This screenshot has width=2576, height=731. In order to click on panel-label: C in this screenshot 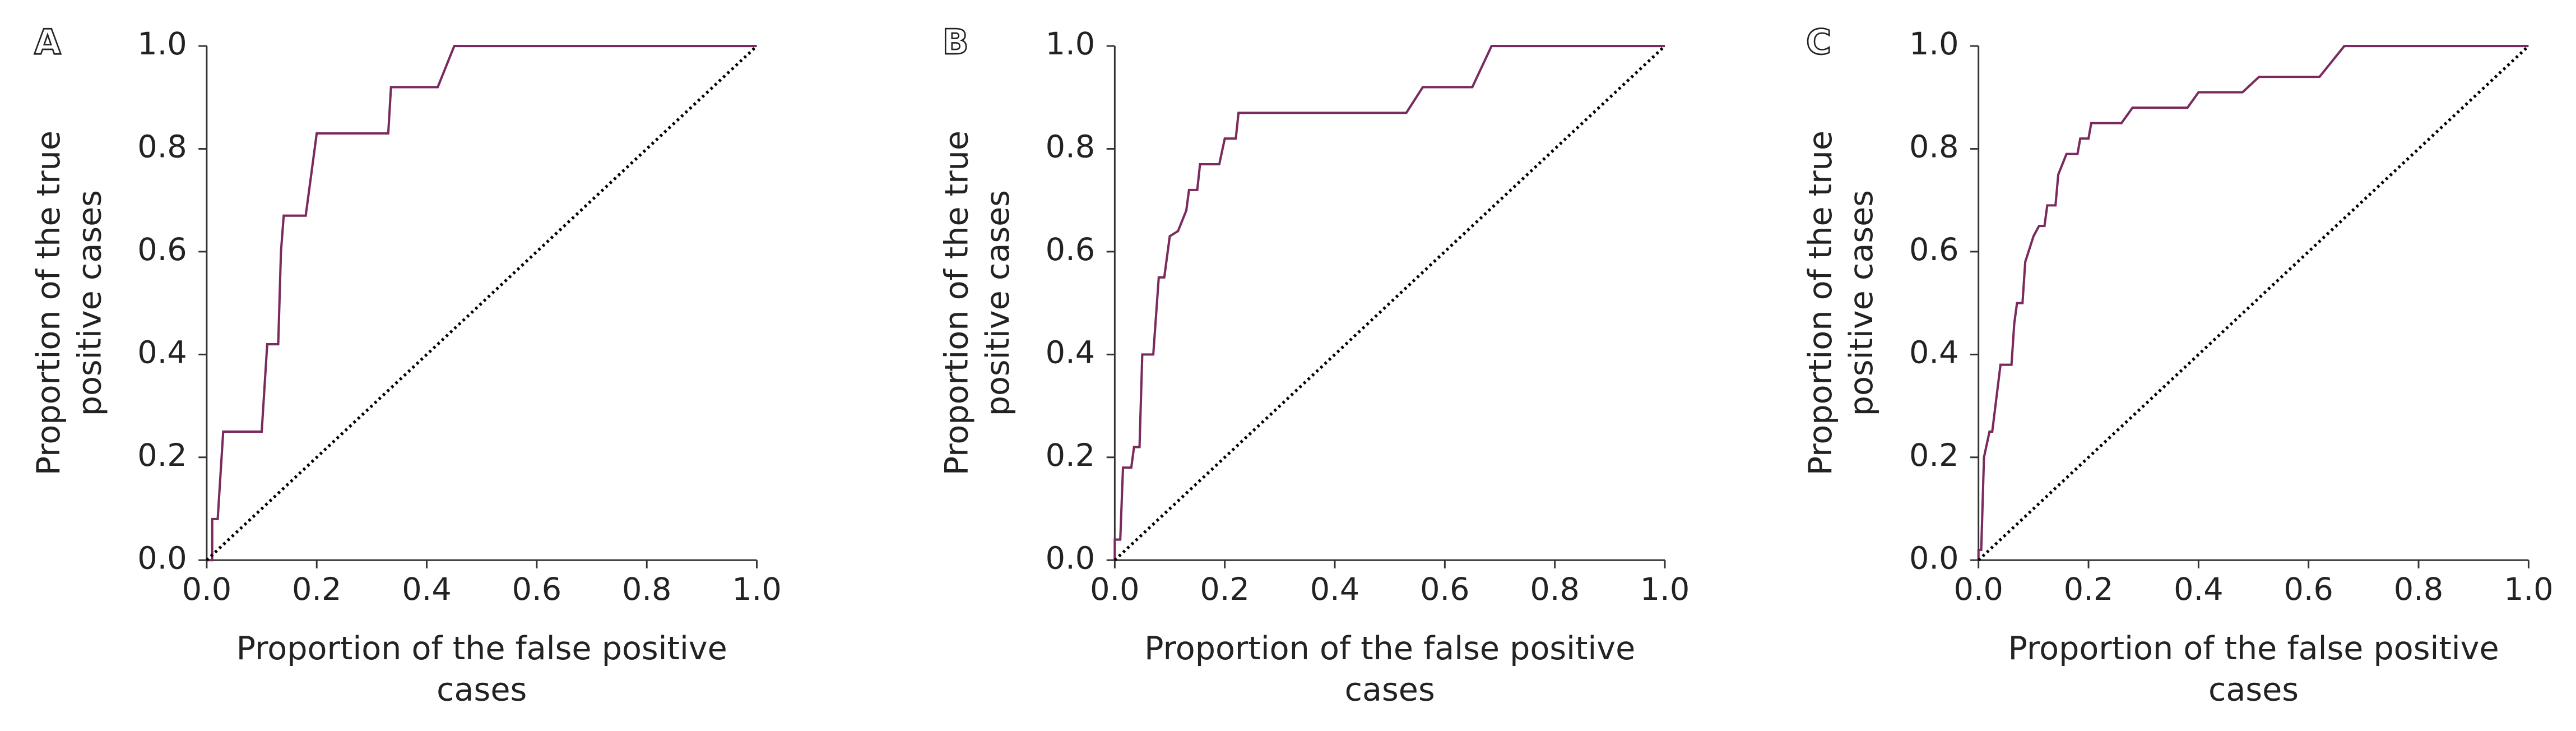, I will do `click(1818, 42)`.